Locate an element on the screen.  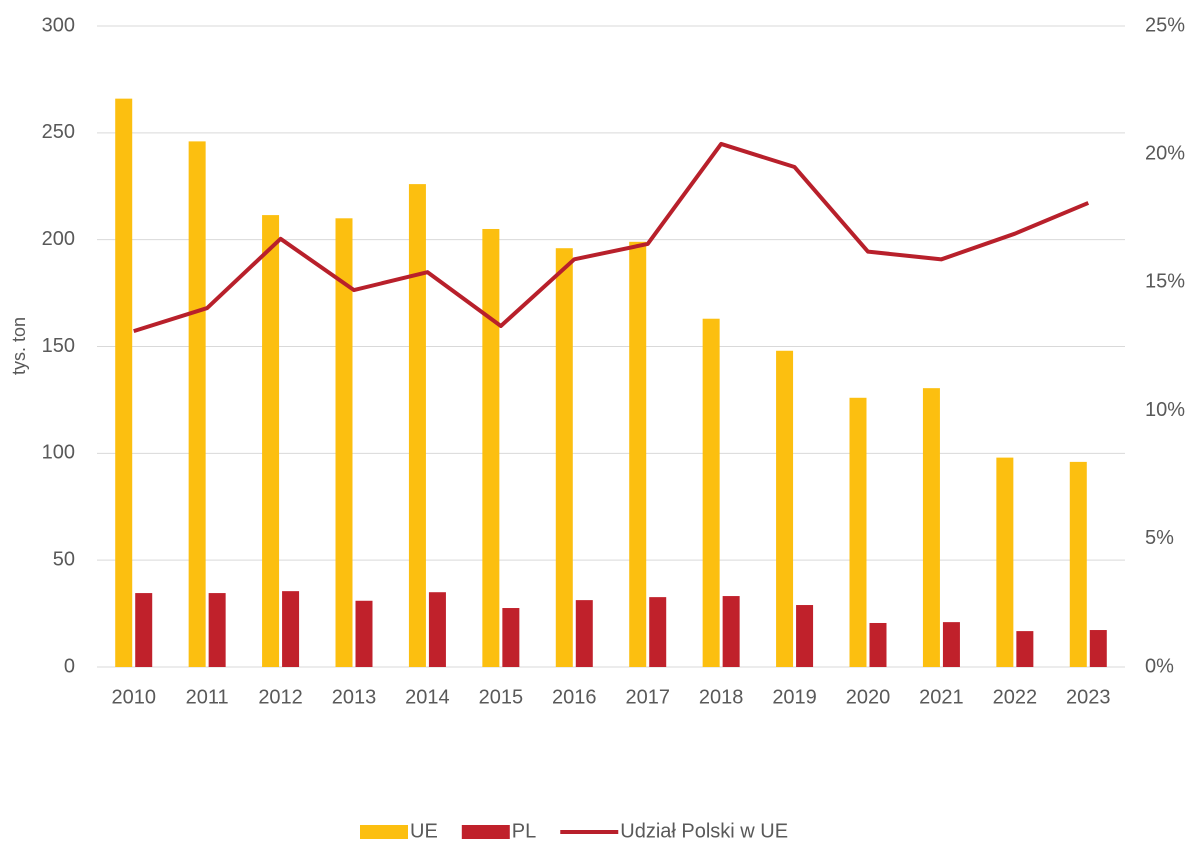
x-tick-label: 2020 is located at coordinates (868, 697).